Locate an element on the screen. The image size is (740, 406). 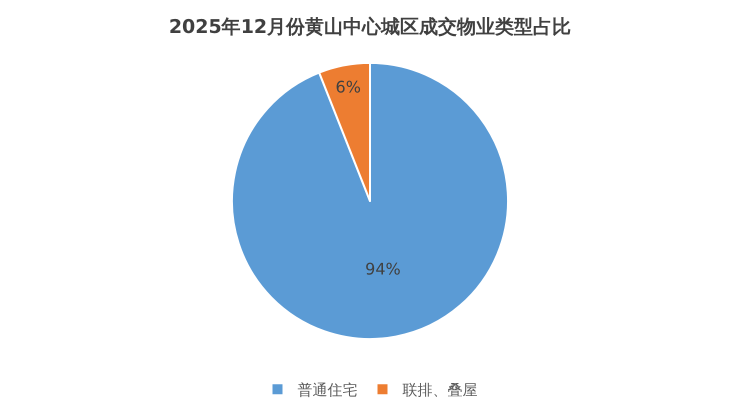
legend-label: 普通住宅 is located at coordinates (328, 390).